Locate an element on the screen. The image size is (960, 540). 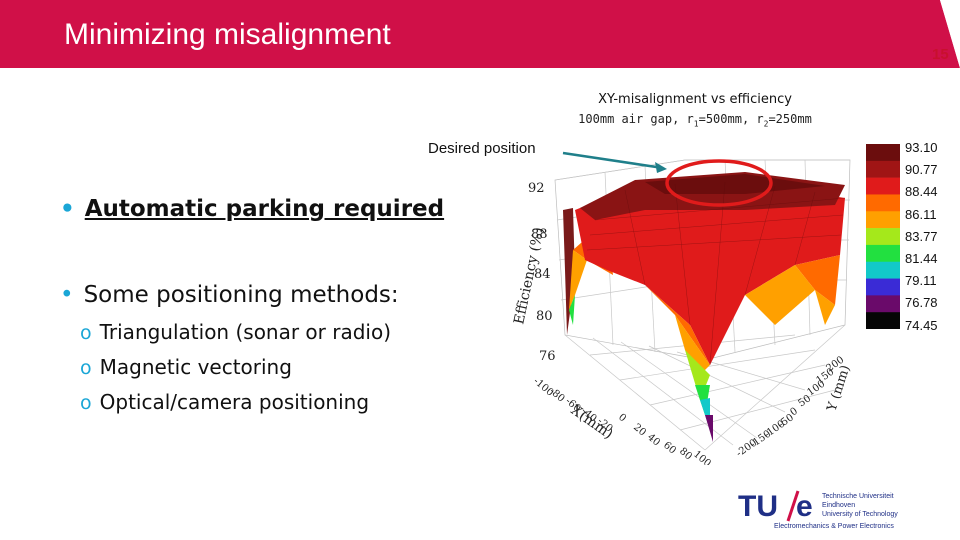
legend-value: 74.45 is located at coordinates (921, 325).